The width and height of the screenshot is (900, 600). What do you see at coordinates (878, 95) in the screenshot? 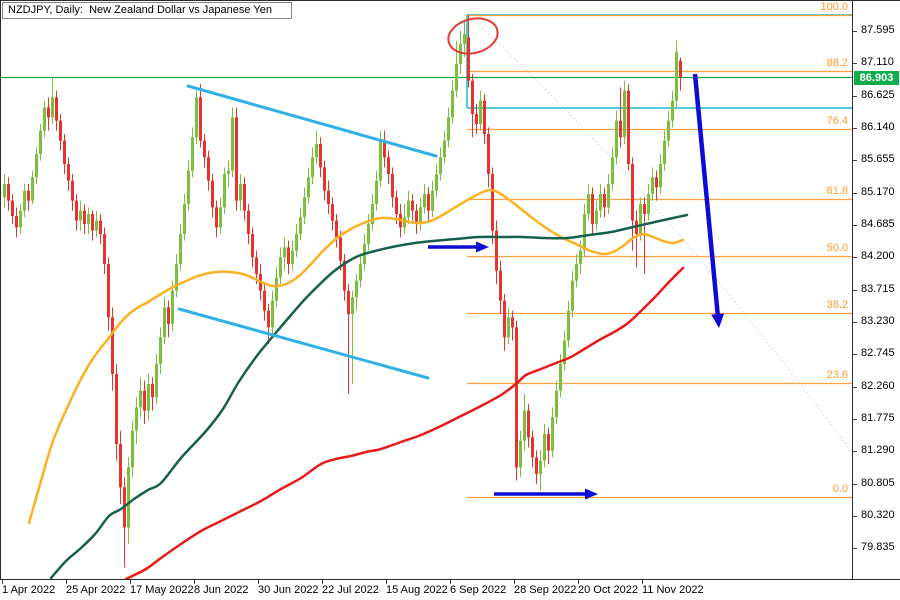
I see `price-label: 86.625` at bounding box center [878, 95].